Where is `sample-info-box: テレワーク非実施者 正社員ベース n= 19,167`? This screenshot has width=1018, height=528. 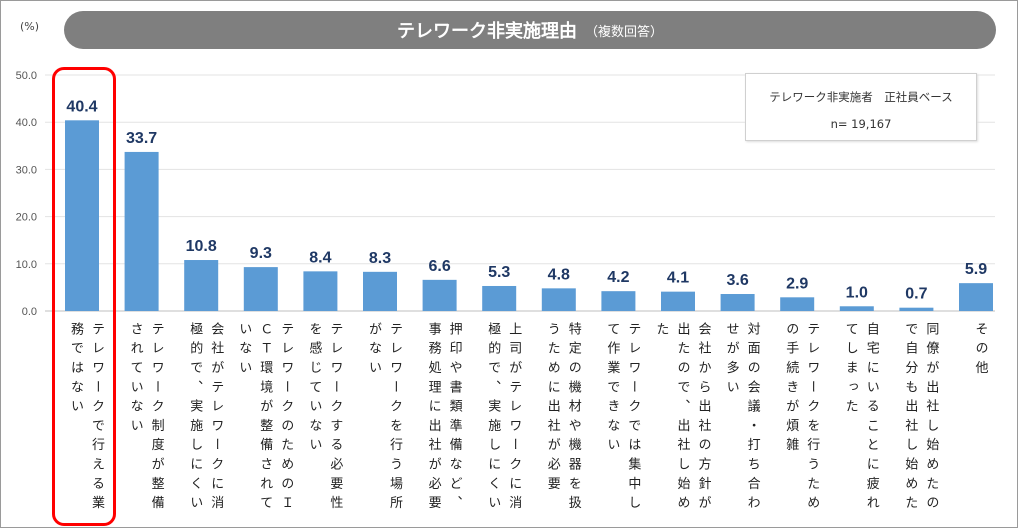
sample-info-box: テレワーク非実施者 正社員ベース n= 19,167 is located at coordinates (861, 107).